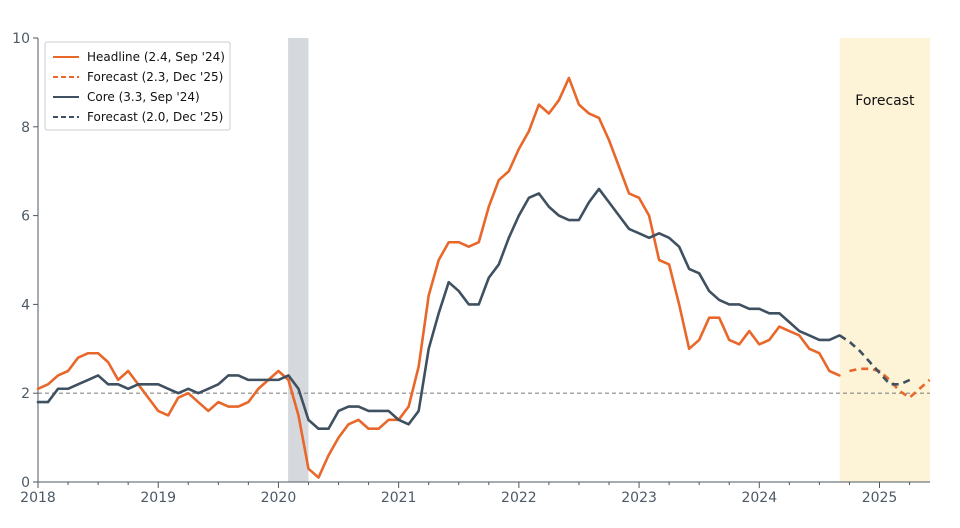 This screenshot has width=960, height=528. I want to click on legend-entry-label: Core (3.3, Sep '24), so click(143, 97).